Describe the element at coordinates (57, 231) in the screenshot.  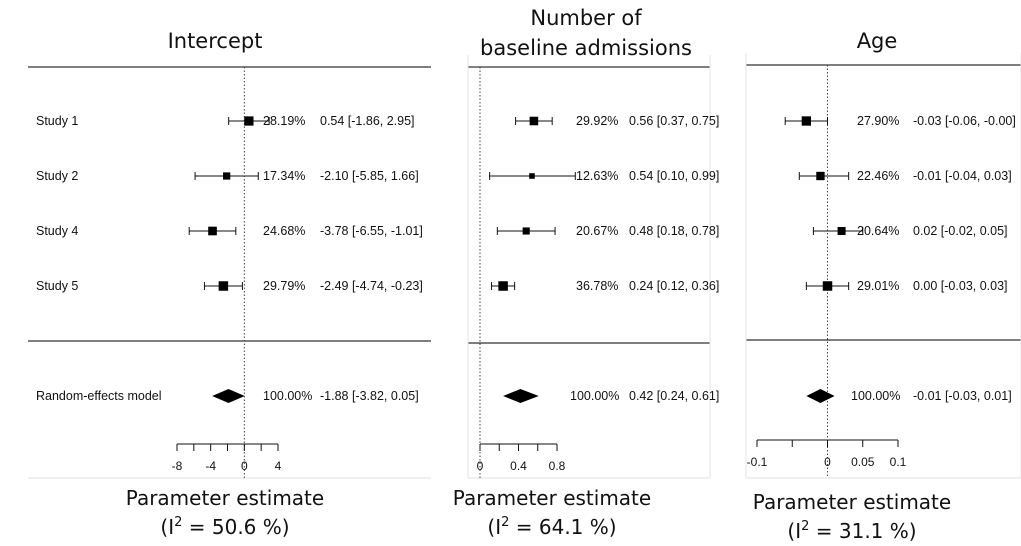
I see `study-label: Study 4` at that location.